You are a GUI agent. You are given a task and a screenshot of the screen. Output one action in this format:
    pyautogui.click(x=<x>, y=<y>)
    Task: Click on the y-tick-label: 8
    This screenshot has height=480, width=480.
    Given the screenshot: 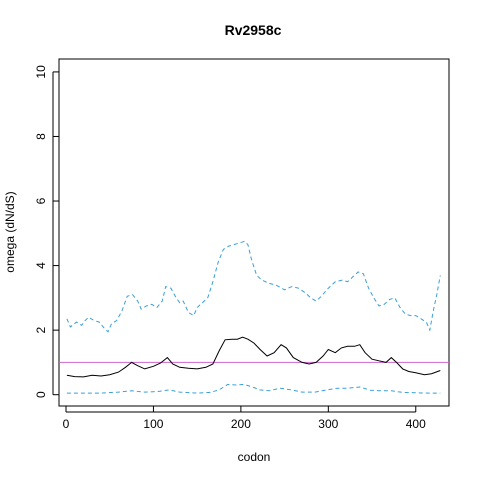 What is the action you would take?
    pyautogui.click(x=41, y=136)
    